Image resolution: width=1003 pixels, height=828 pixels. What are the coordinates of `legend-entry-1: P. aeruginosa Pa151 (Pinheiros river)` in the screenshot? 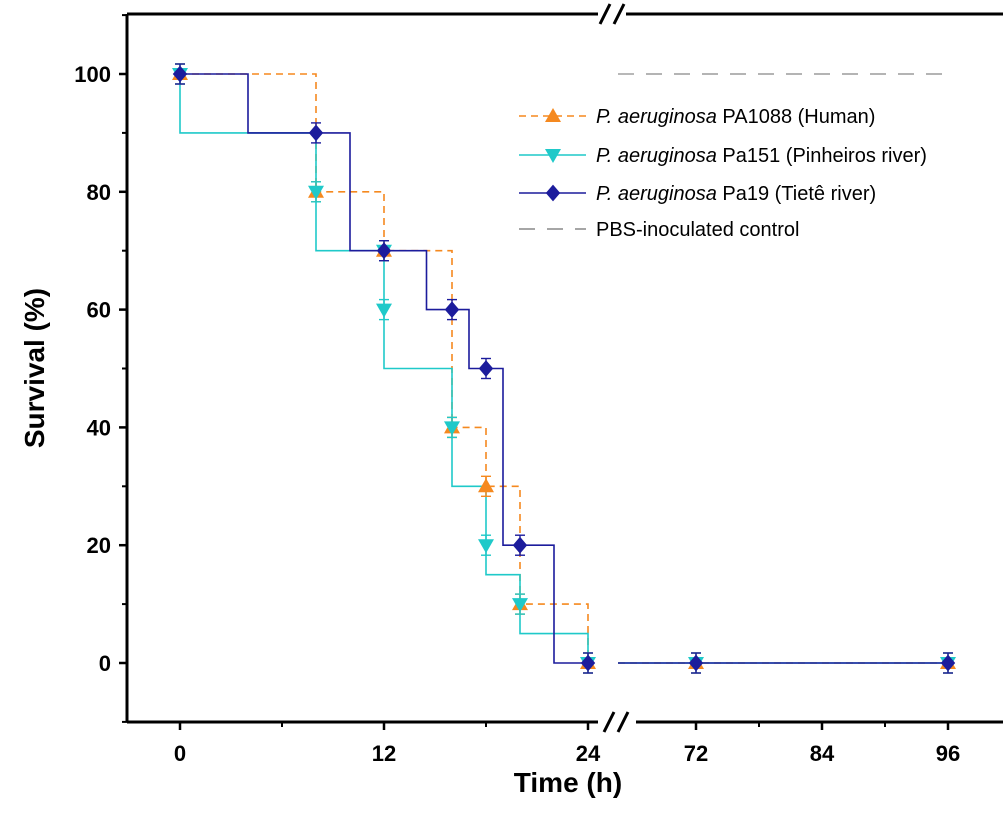 It's located at (723, 156).